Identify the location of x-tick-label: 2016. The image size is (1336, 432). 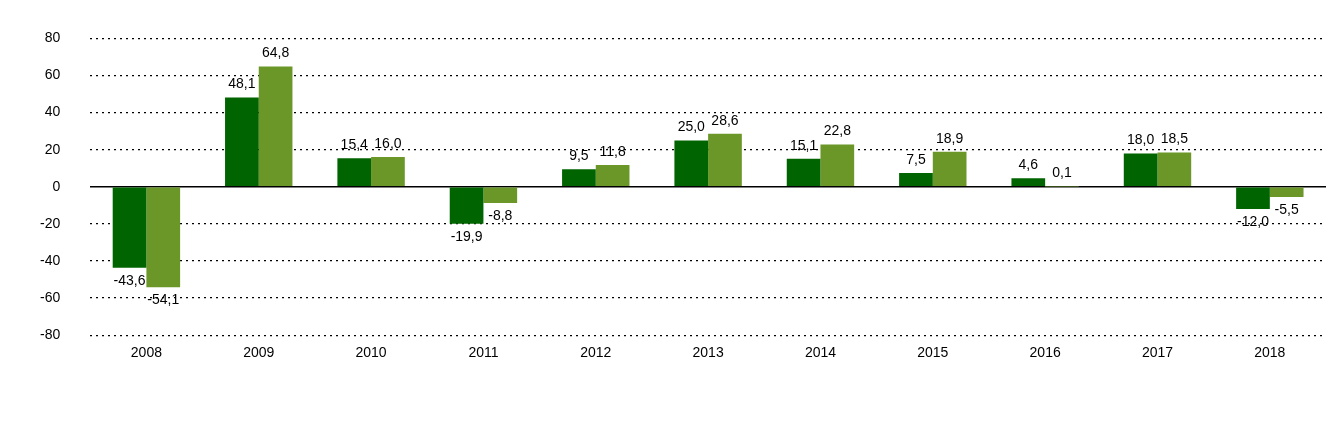
(1045, 352).